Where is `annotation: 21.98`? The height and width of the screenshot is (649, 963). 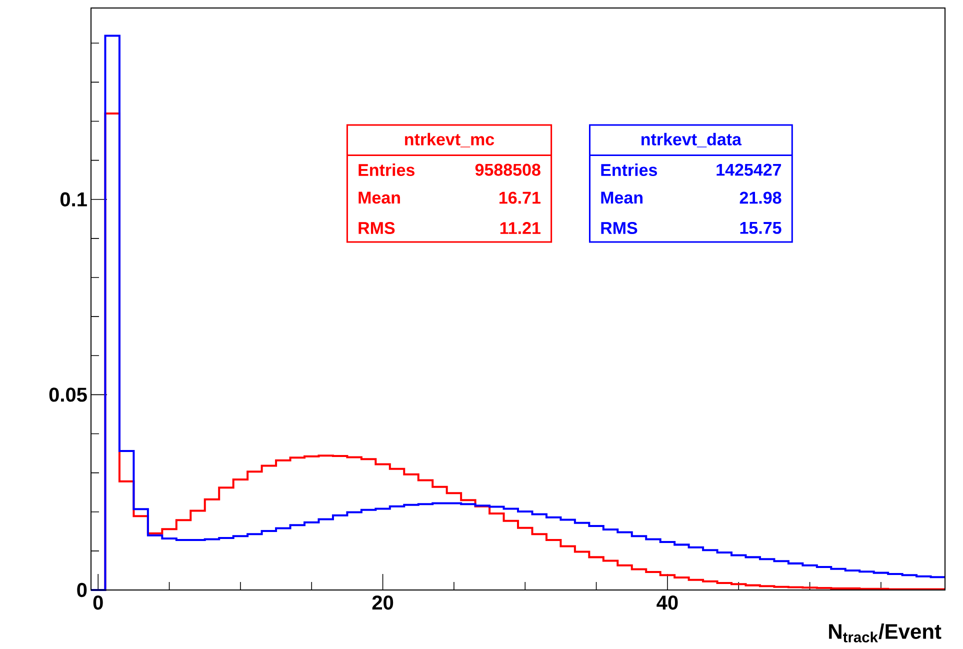 annotation: 21.98 is located at coordinates (761, 198).